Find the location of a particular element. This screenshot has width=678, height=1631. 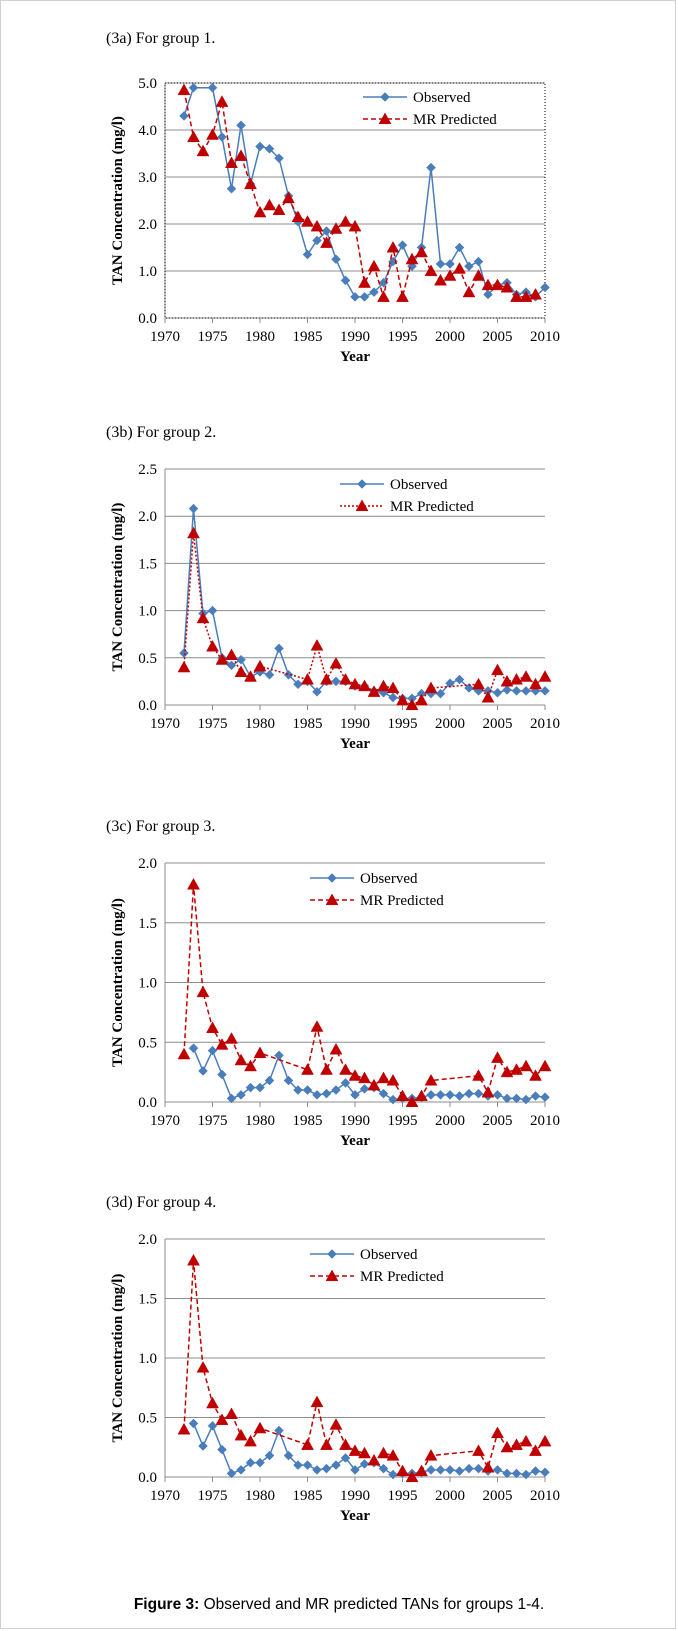

y-tick-label: 2.0 is located at coordinates (147, 225).